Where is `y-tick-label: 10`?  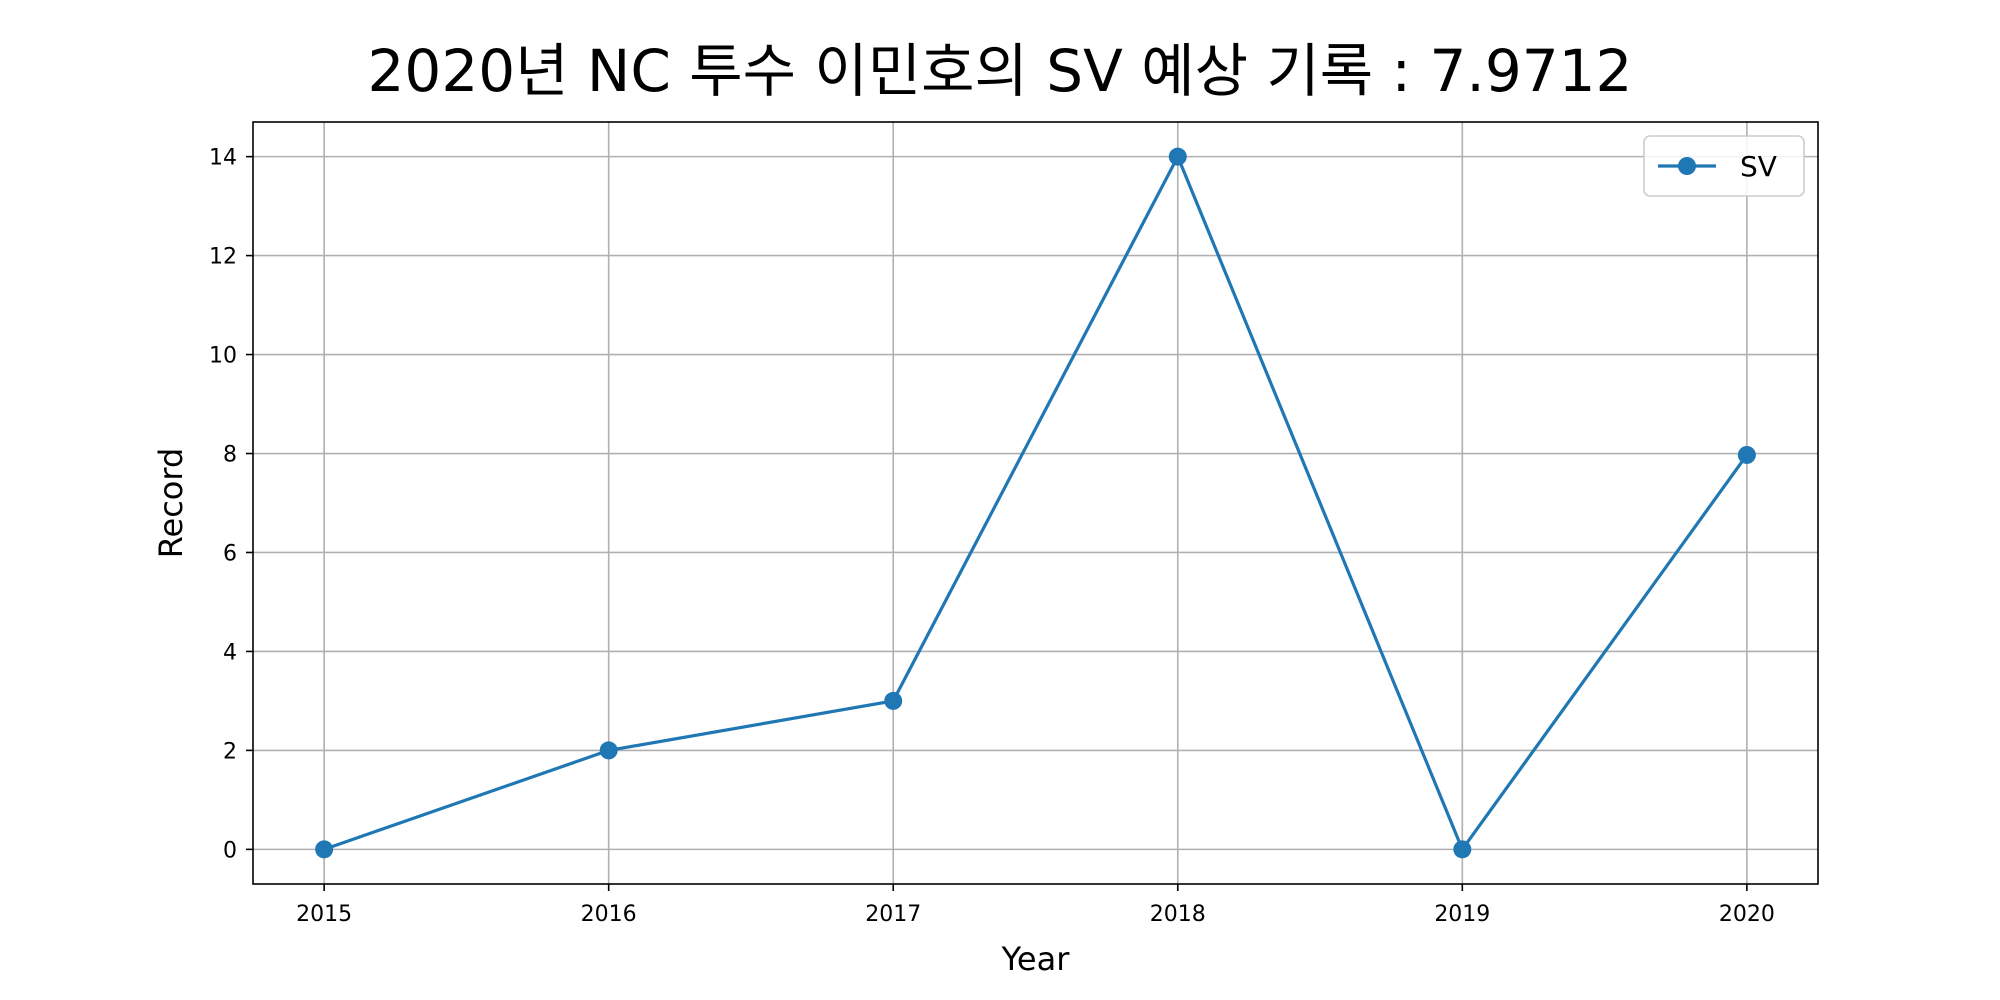
y-tick-label: 10 is located at coordinates (223, 356).